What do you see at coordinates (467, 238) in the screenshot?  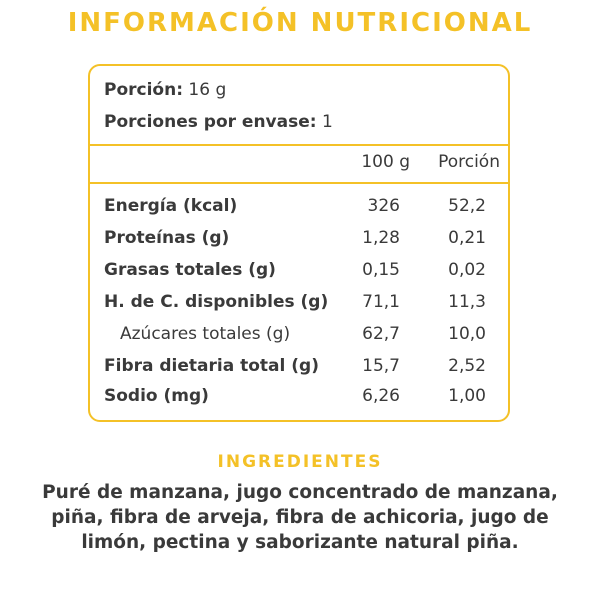 I see `nutrient-value-portion: 0,21` at bounding box center [467, 238].